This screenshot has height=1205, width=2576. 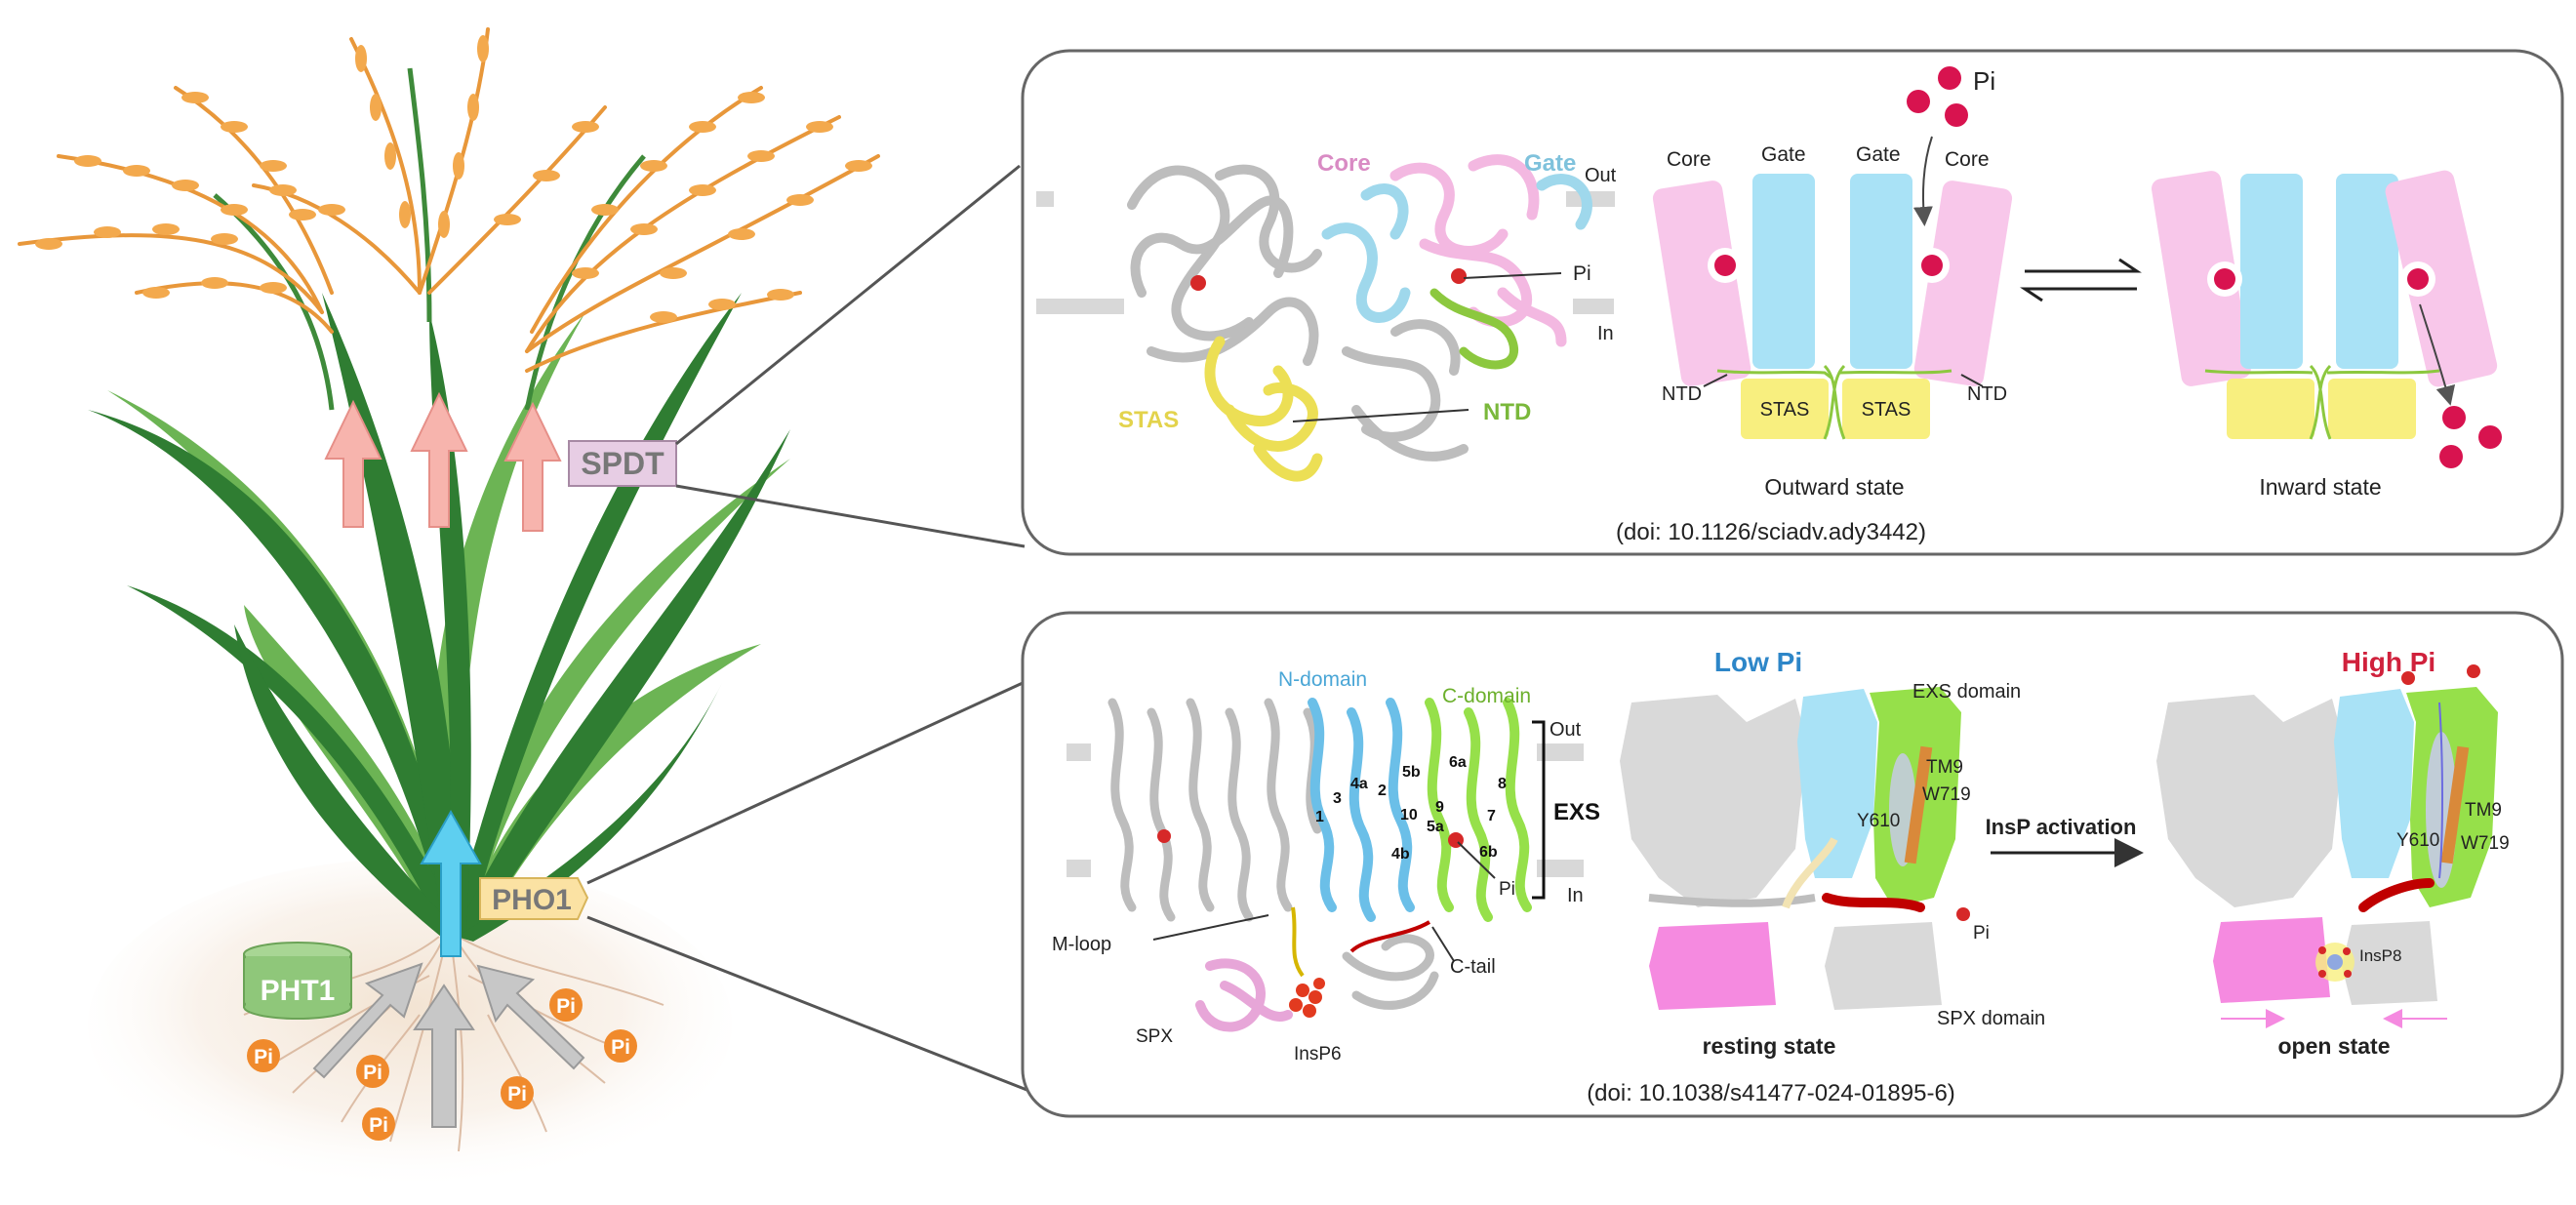 I want to click on pho1-m-loop-label: M-loop, so click(x=1081, y=944).